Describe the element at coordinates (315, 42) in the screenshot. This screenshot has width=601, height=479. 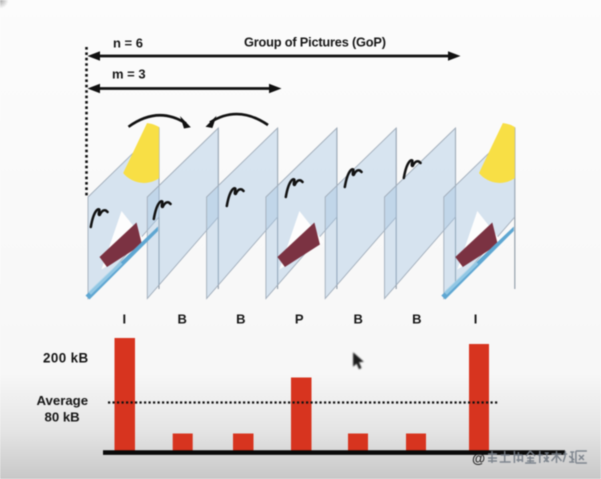
I see `svg-text: Group of Pictures (GoP)` at that location.